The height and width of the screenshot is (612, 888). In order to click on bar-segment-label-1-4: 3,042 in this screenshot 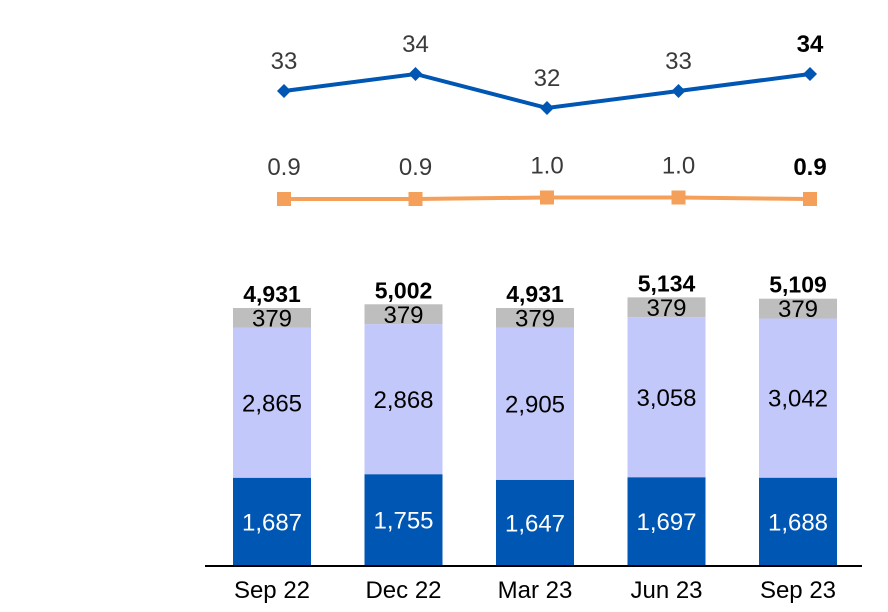, I will do `click(798, 399)`.